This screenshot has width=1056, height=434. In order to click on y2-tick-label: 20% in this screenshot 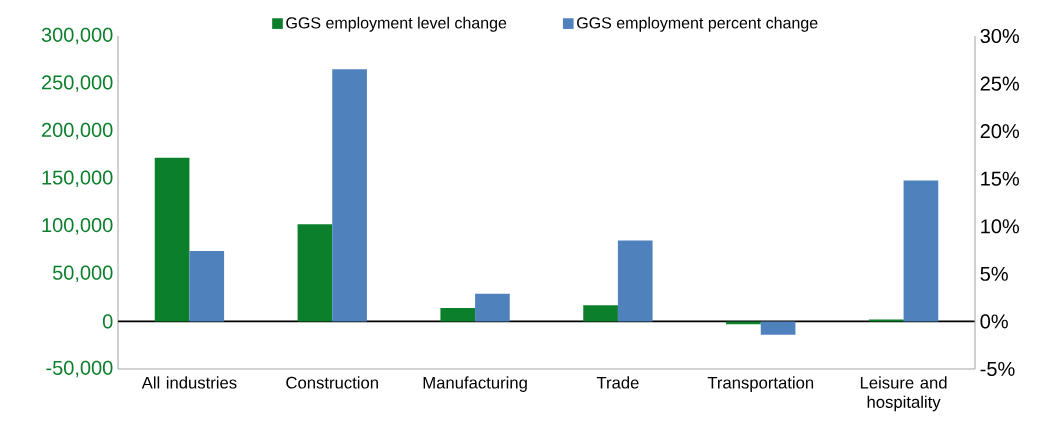, I will do `click(1000, 131)`.